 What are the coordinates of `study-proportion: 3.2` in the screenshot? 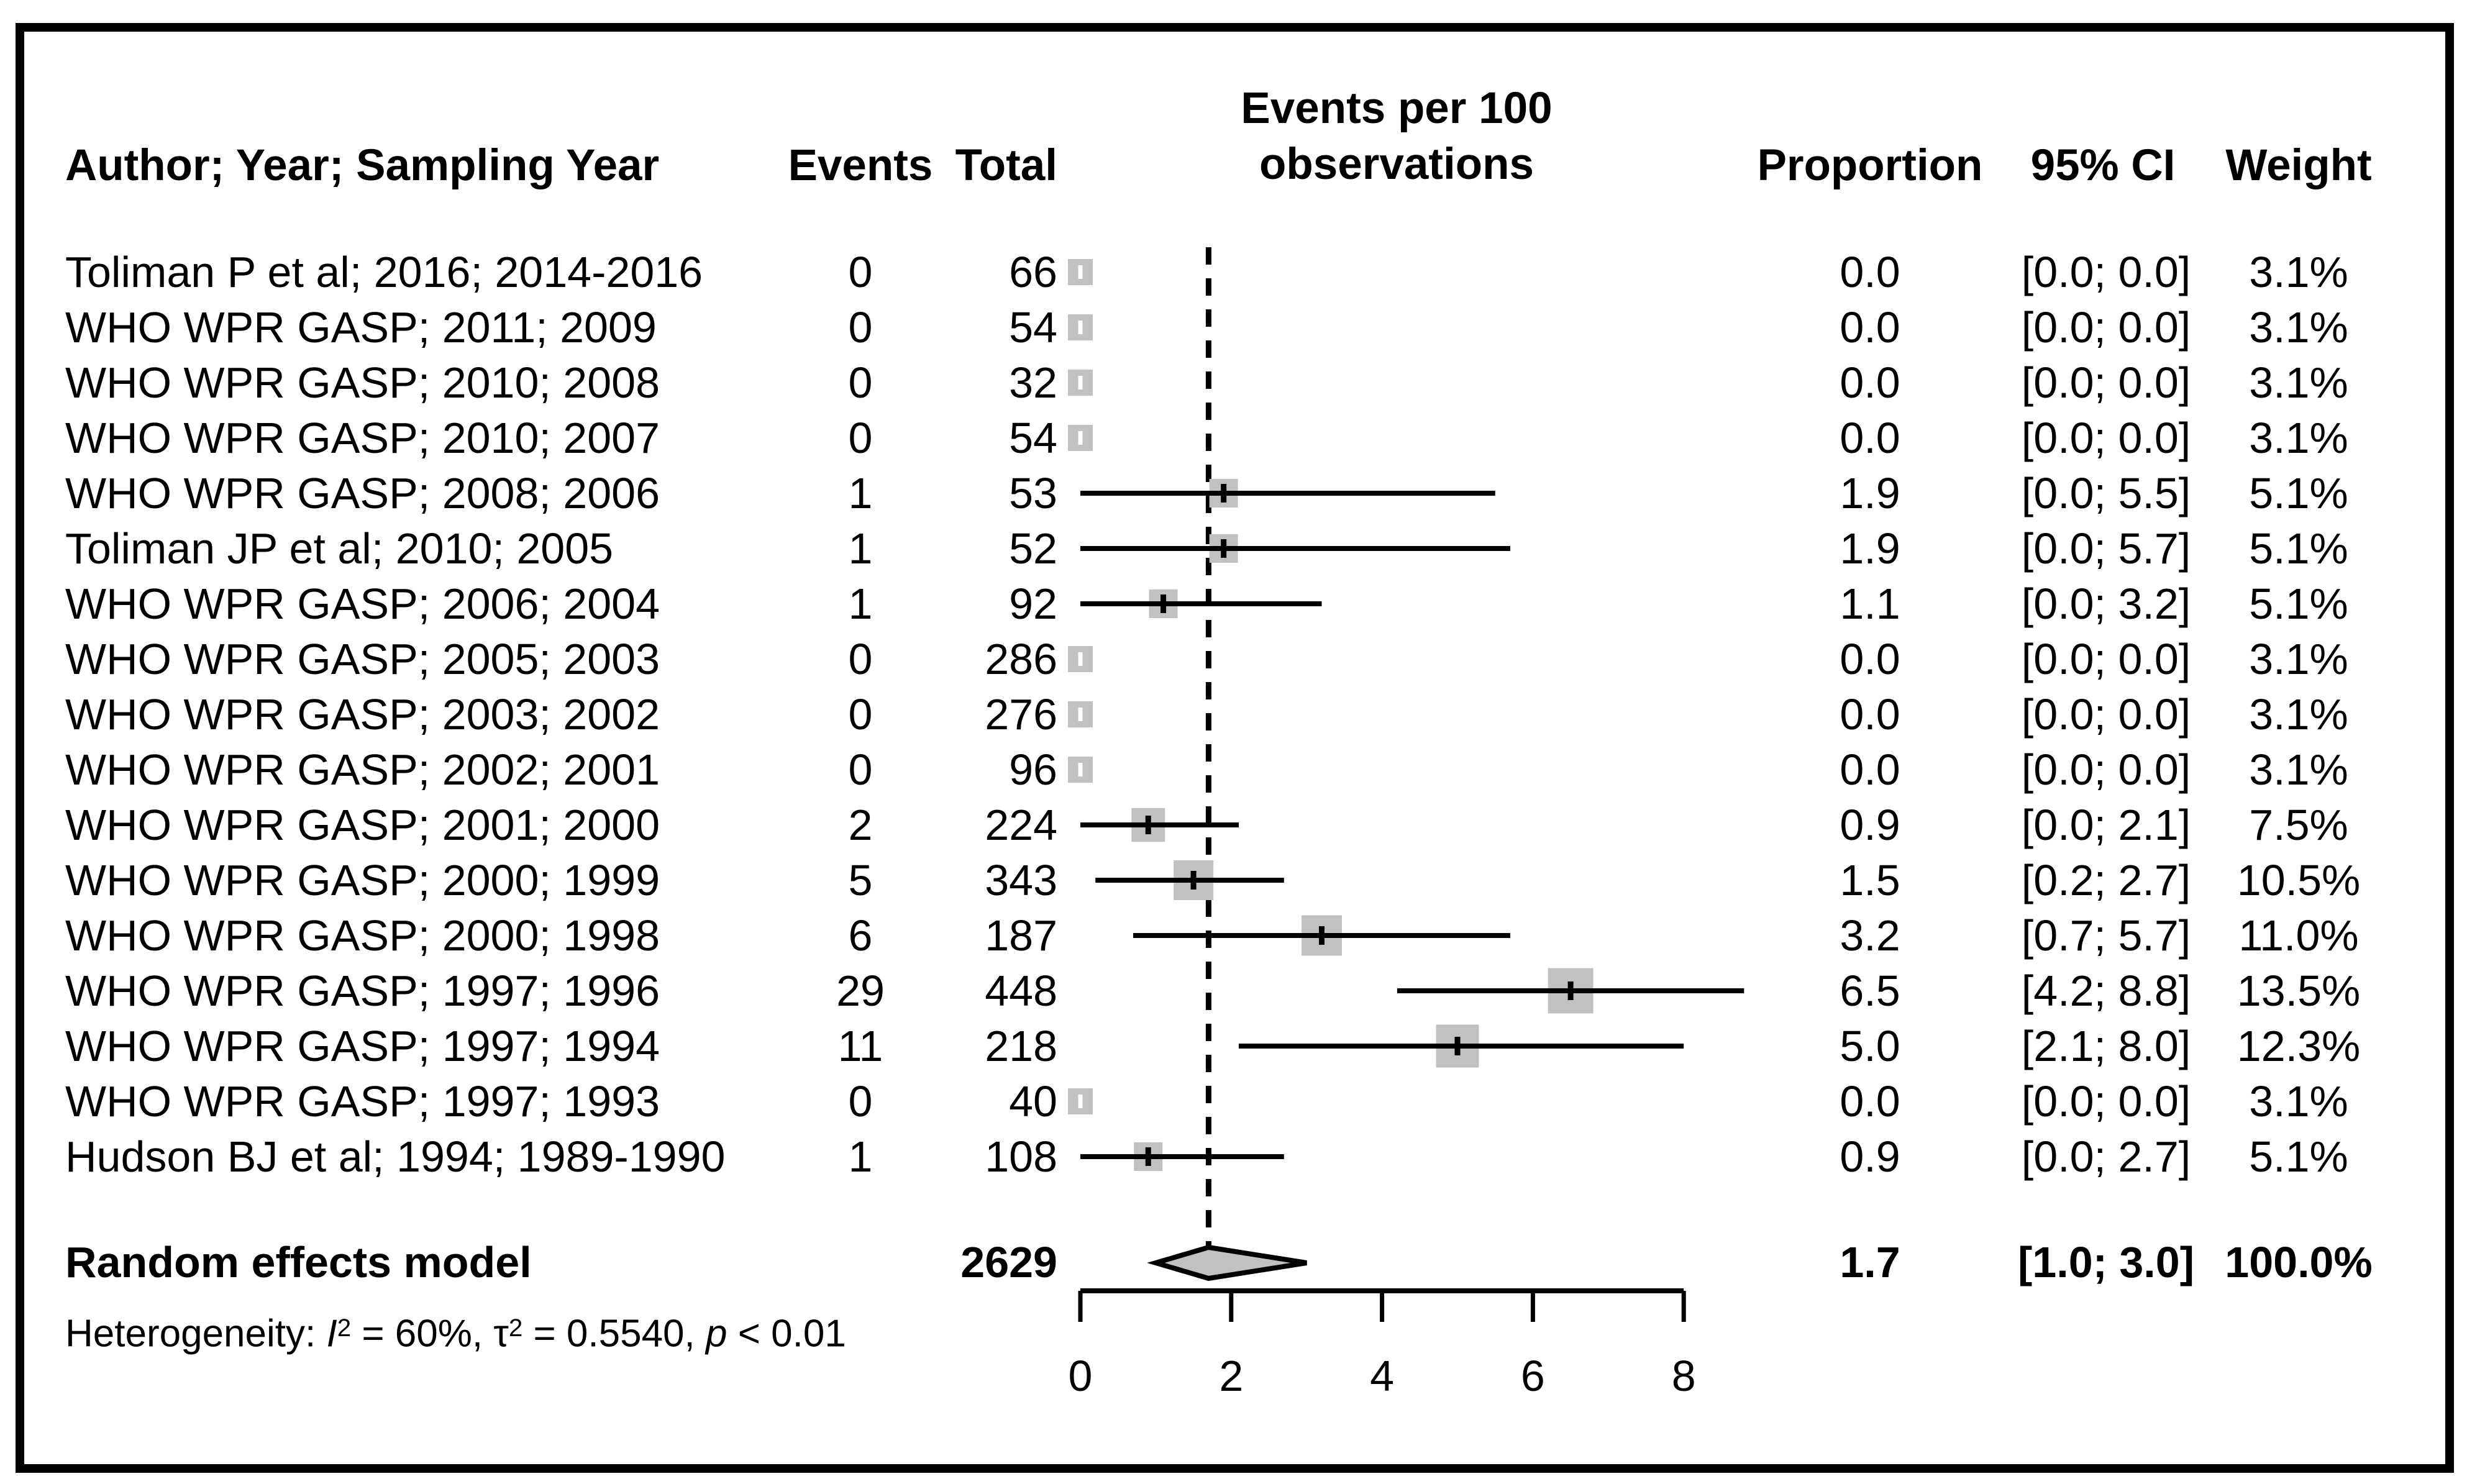 It's located at (1870, 936).